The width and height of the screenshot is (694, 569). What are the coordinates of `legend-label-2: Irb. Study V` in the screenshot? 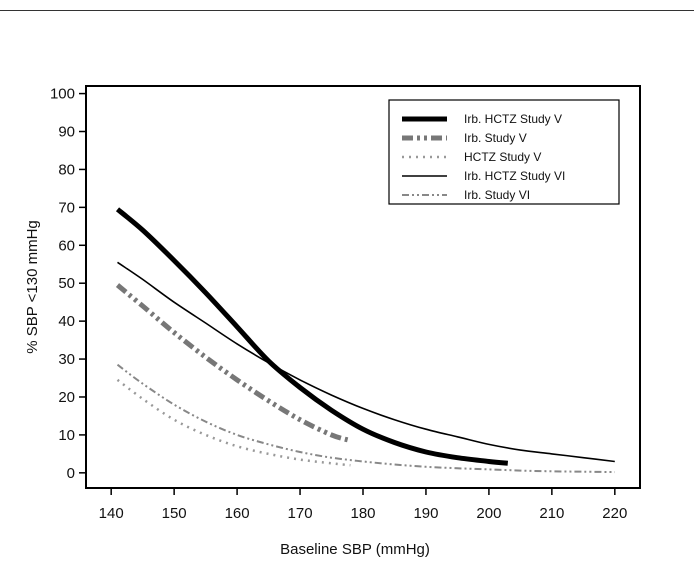 It's located at (495, 138).